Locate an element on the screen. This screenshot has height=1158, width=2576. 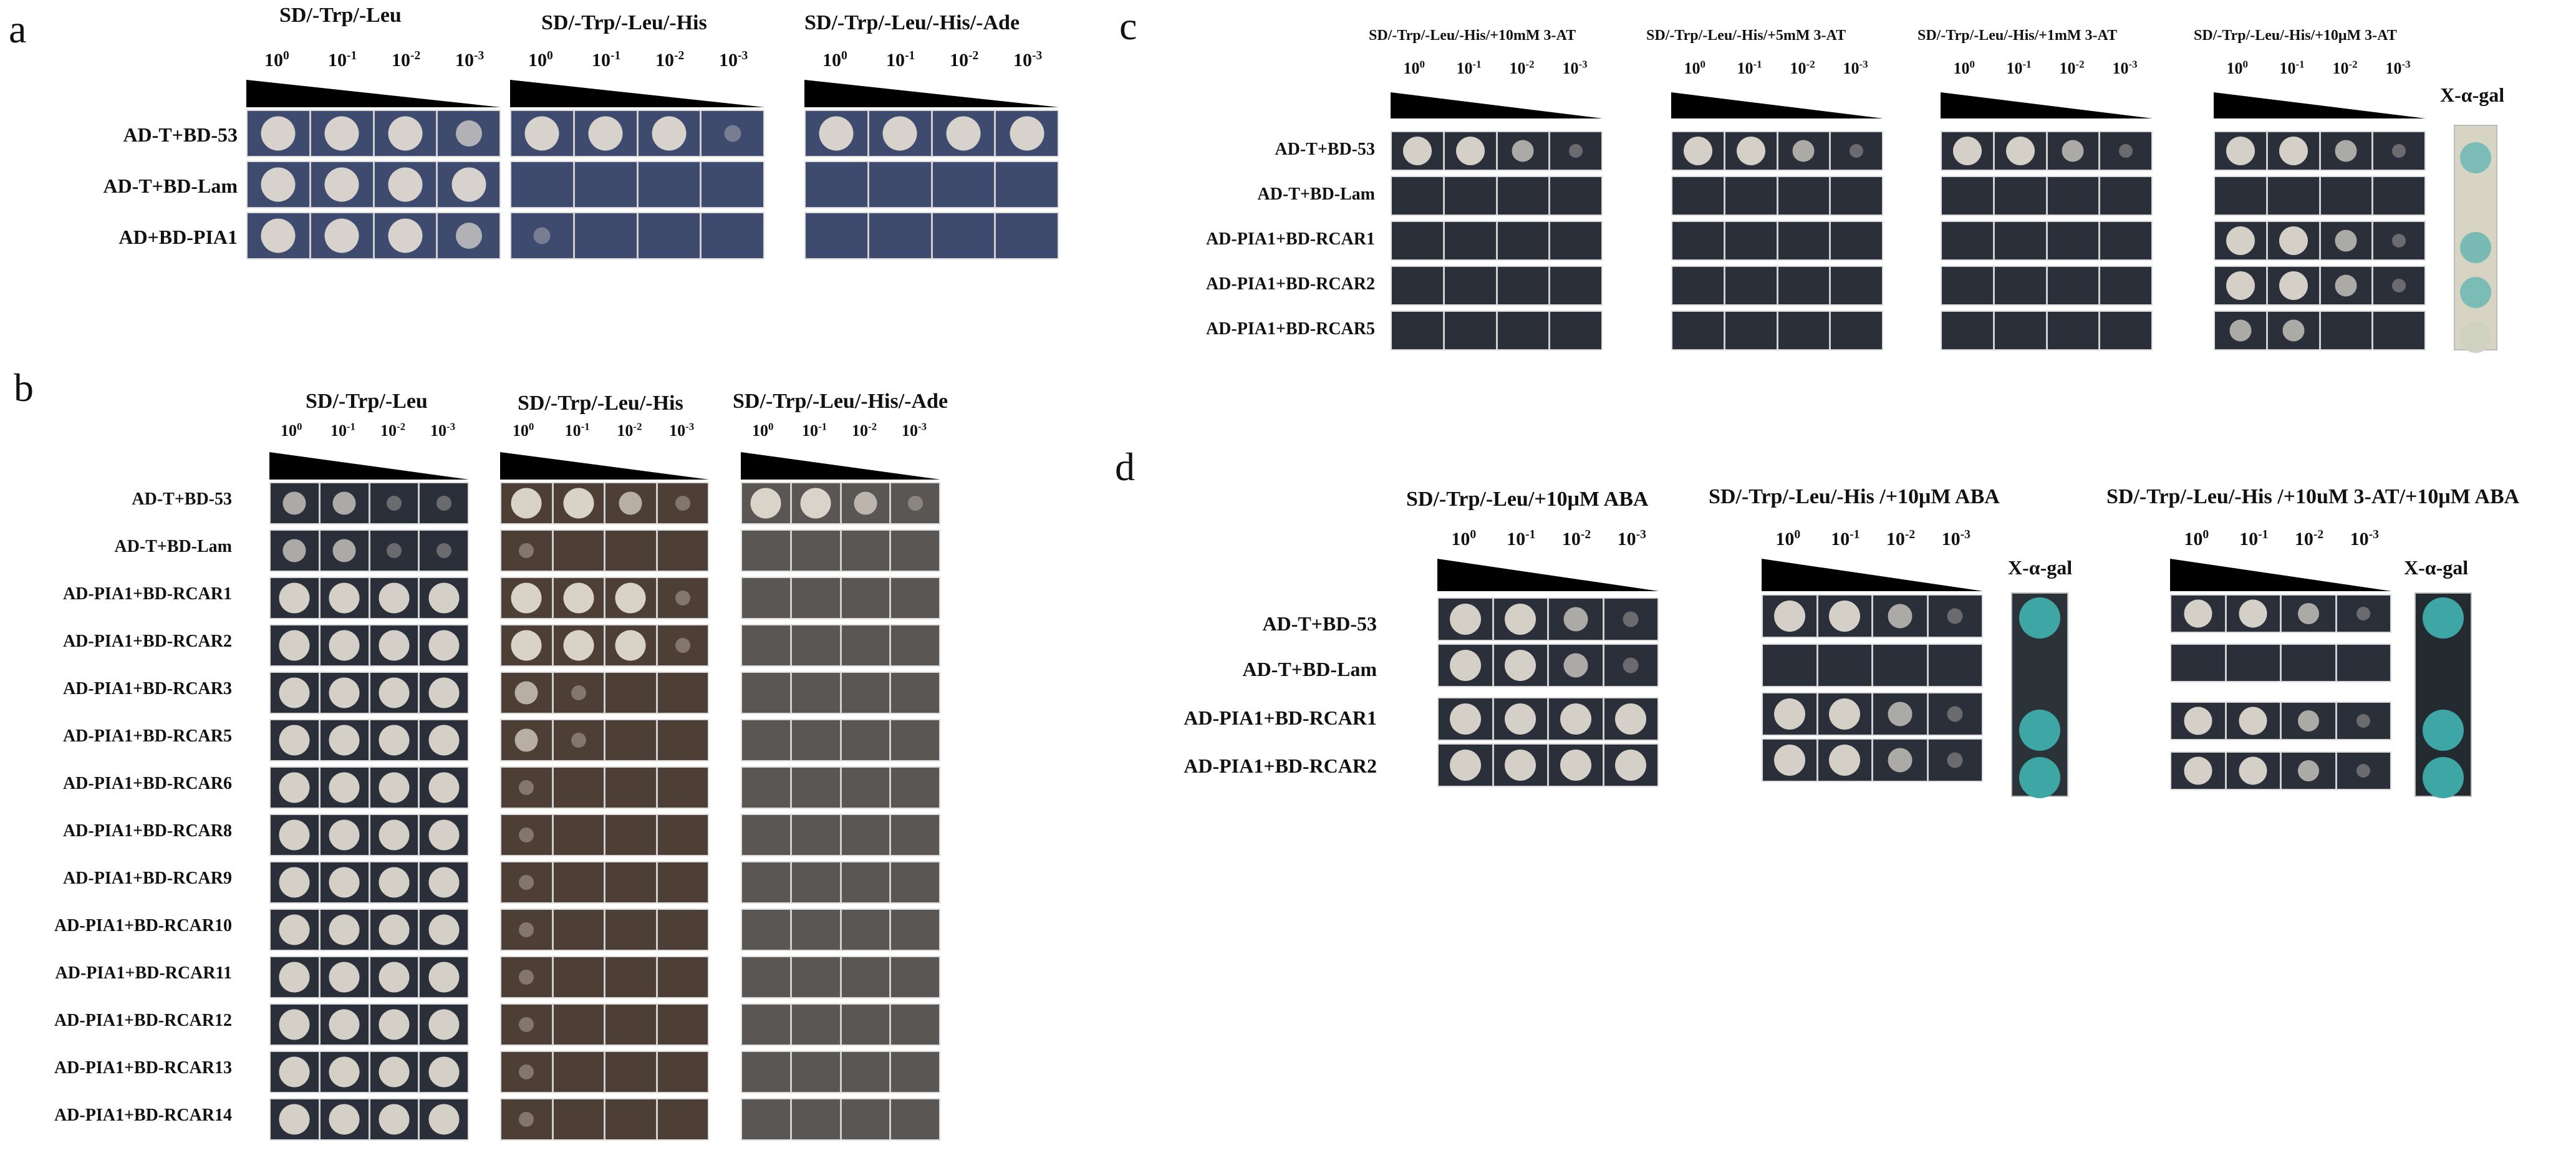
xgal-spot is located at coordinates (2475, 157).